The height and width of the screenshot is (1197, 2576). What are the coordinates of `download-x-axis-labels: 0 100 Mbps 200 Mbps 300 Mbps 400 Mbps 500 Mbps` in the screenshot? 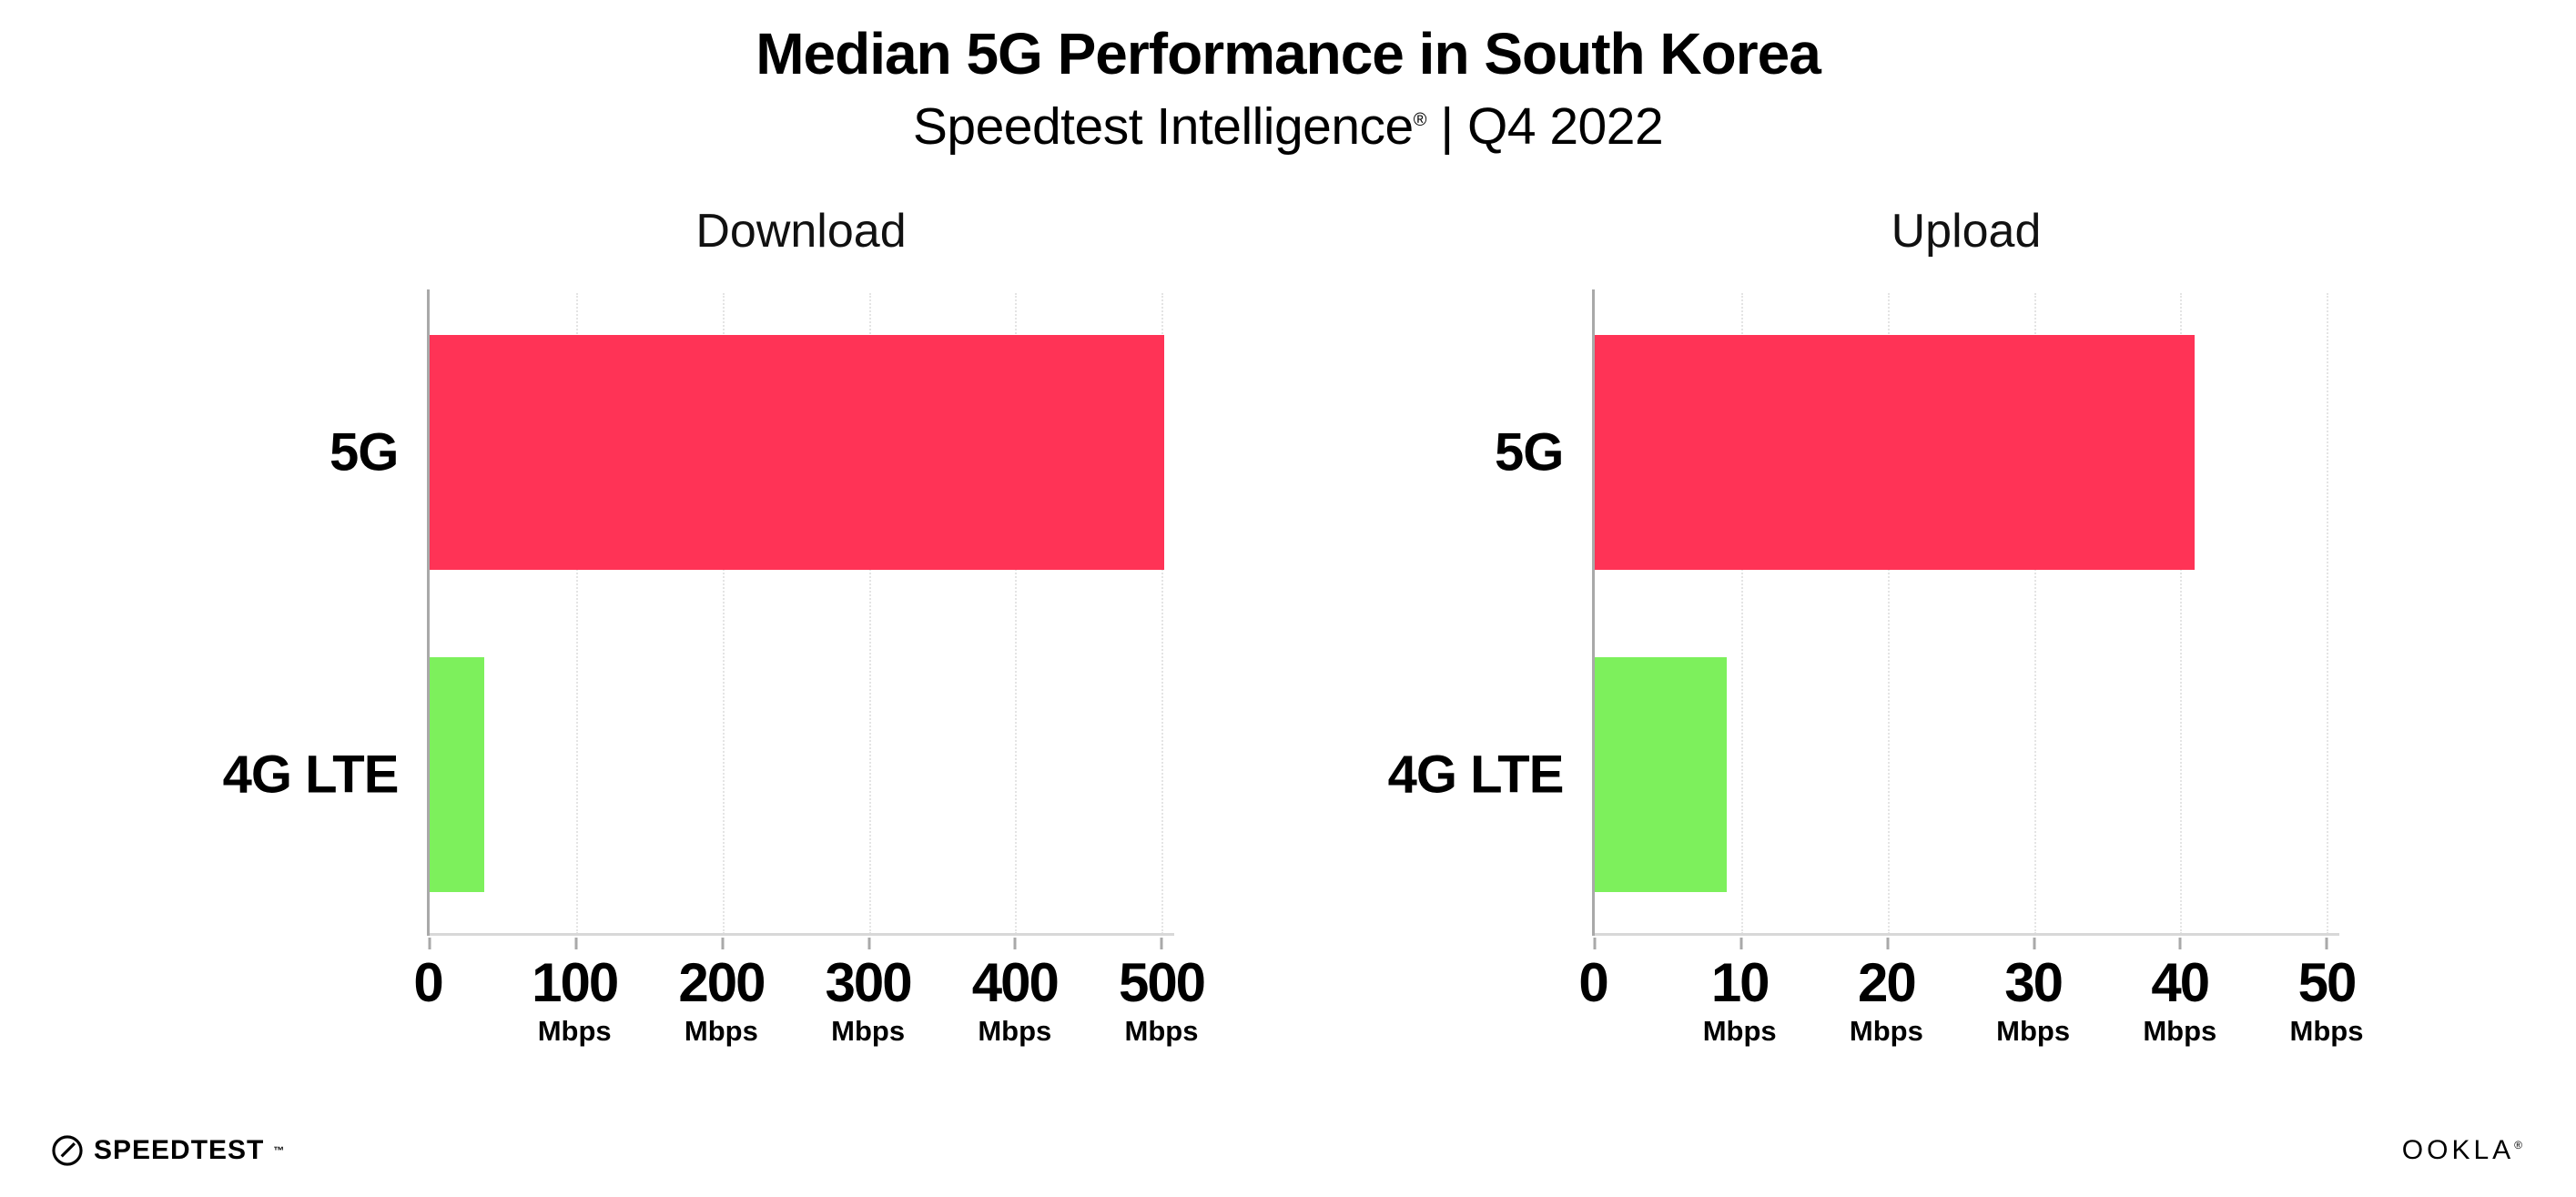 It's located at (809, 1030).